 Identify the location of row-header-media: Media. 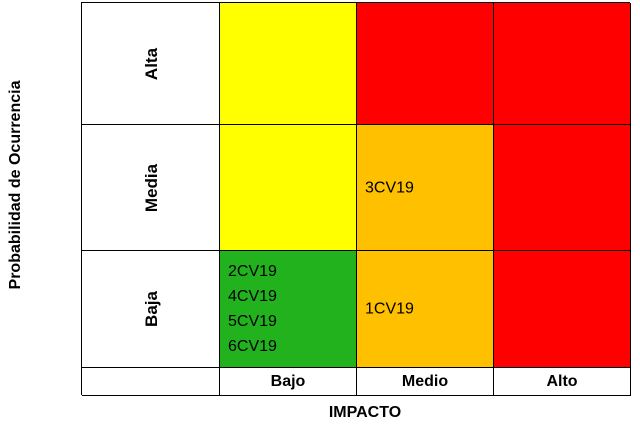
(151, 188).